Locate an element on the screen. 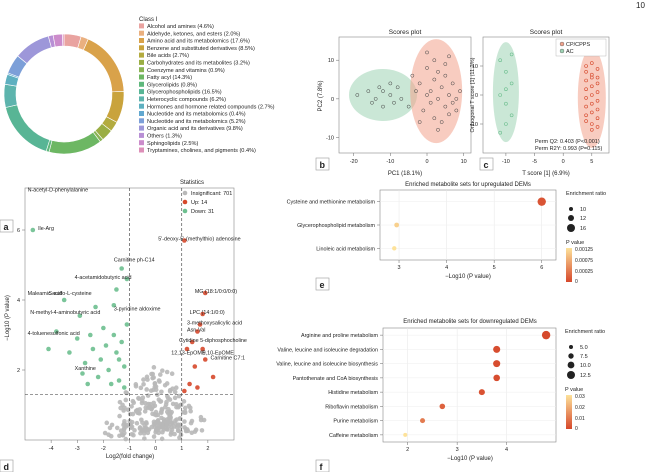 The image size is (649, 472). size-legend-label: 10 is located at coordinates (583, 210).